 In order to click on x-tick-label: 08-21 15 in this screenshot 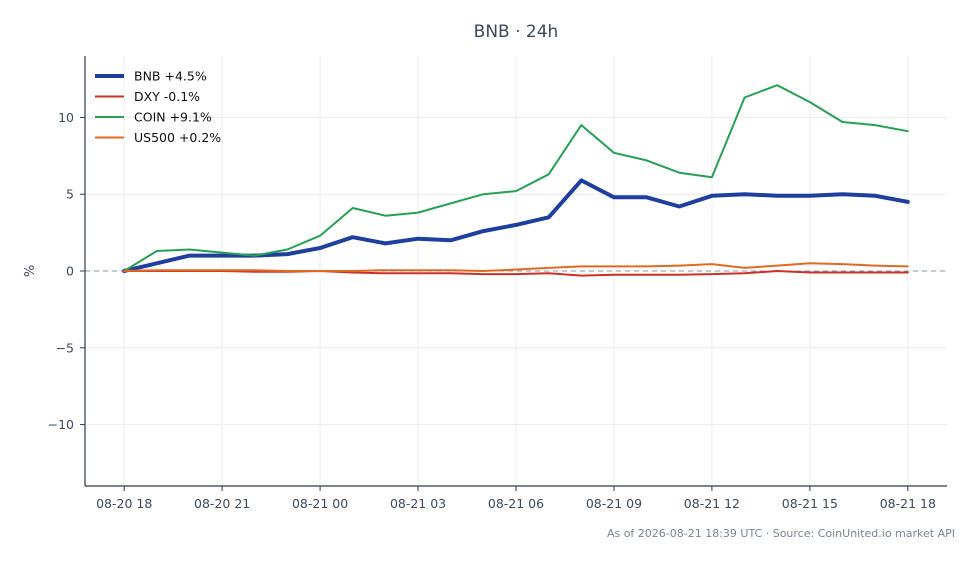, I will do `click(810, 503)`.